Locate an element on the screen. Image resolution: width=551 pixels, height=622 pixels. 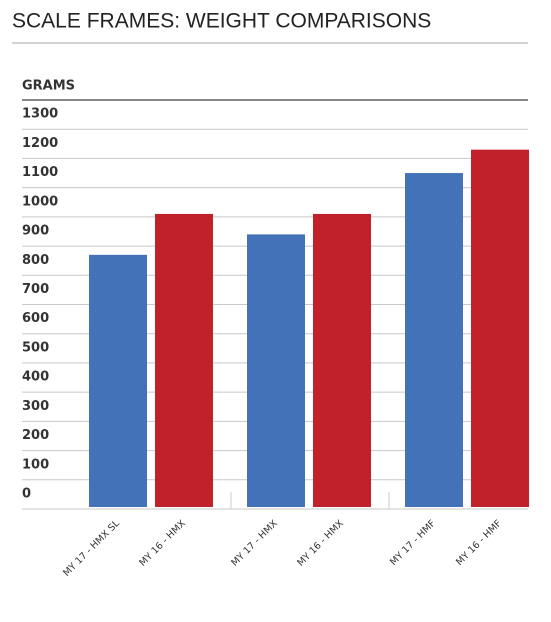
y-tick-label: 700 is located at coordinates (35, 289).